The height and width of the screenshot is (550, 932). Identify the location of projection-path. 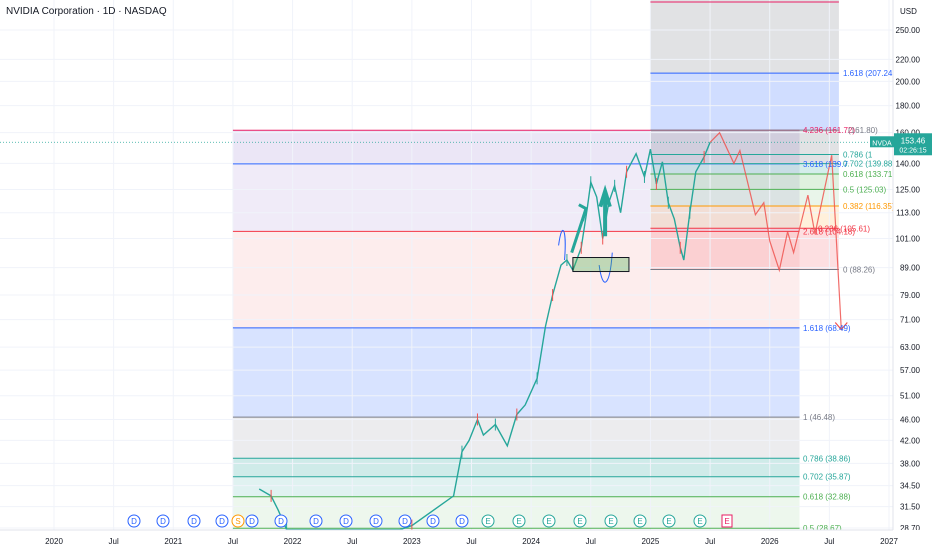
(778, 231).